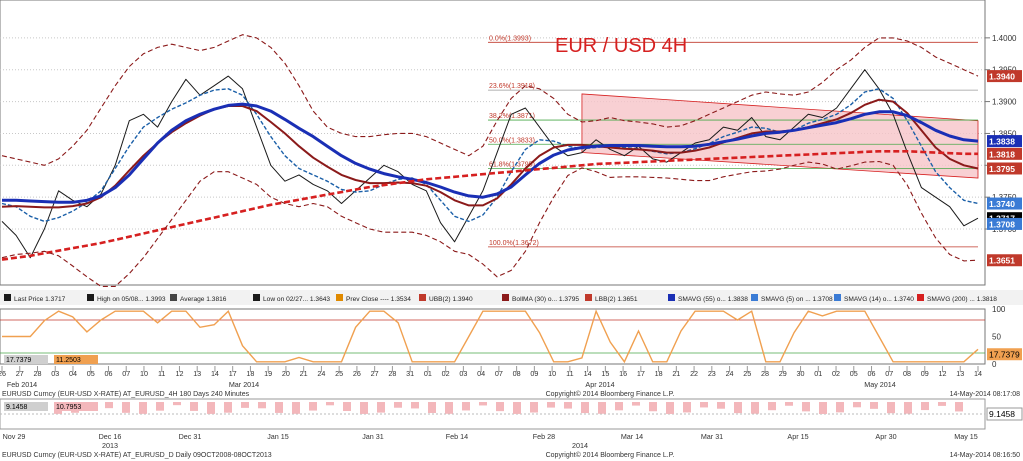 This screenshot has width=1023, height=461. Describe the element at coordinates (599, 384) in the screenshot. I see `month-label: Apr 2014` at that location.